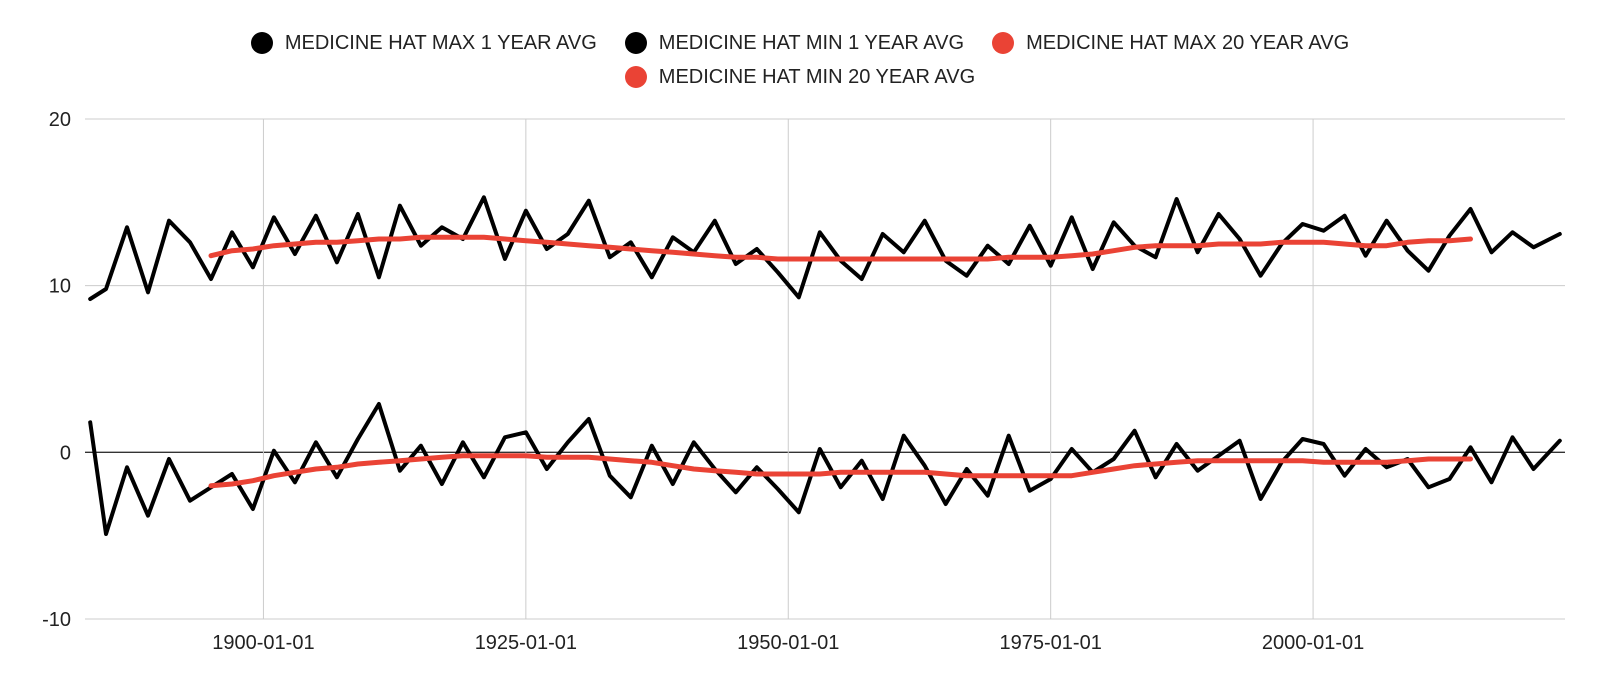 The image size is (1600, 687). I want to click on y-tick-label: 0, so click(65, 453).